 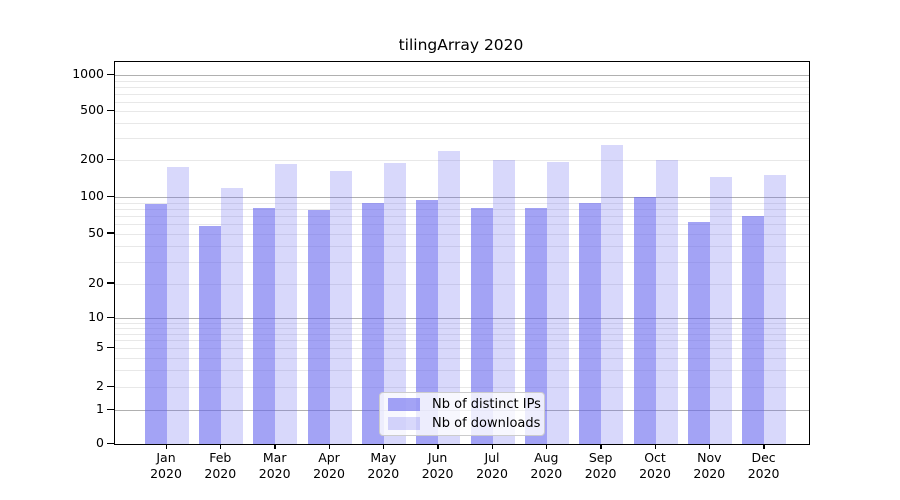 I want to click on bar-oct-distinct-ips, so click(x=644, y=320).